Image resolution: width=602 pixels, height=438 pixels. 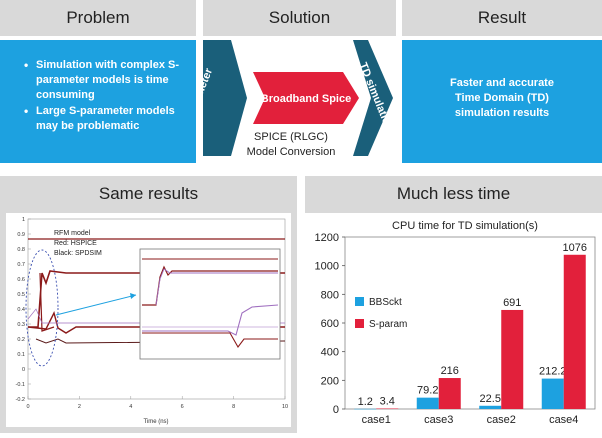 I want to click on x-tick-label: 0, so click(x=27, y=407).